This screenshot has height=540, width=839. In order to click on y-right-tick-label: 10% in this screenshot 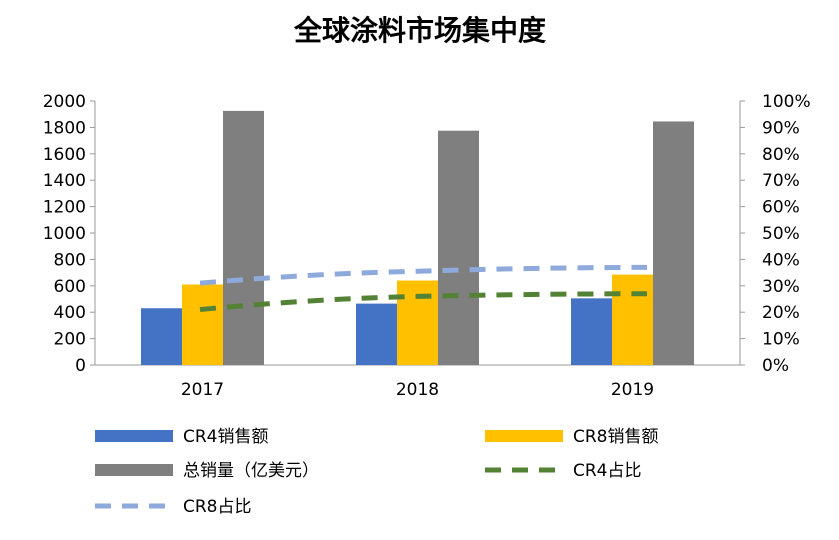, I will do `click(781, 340)`.